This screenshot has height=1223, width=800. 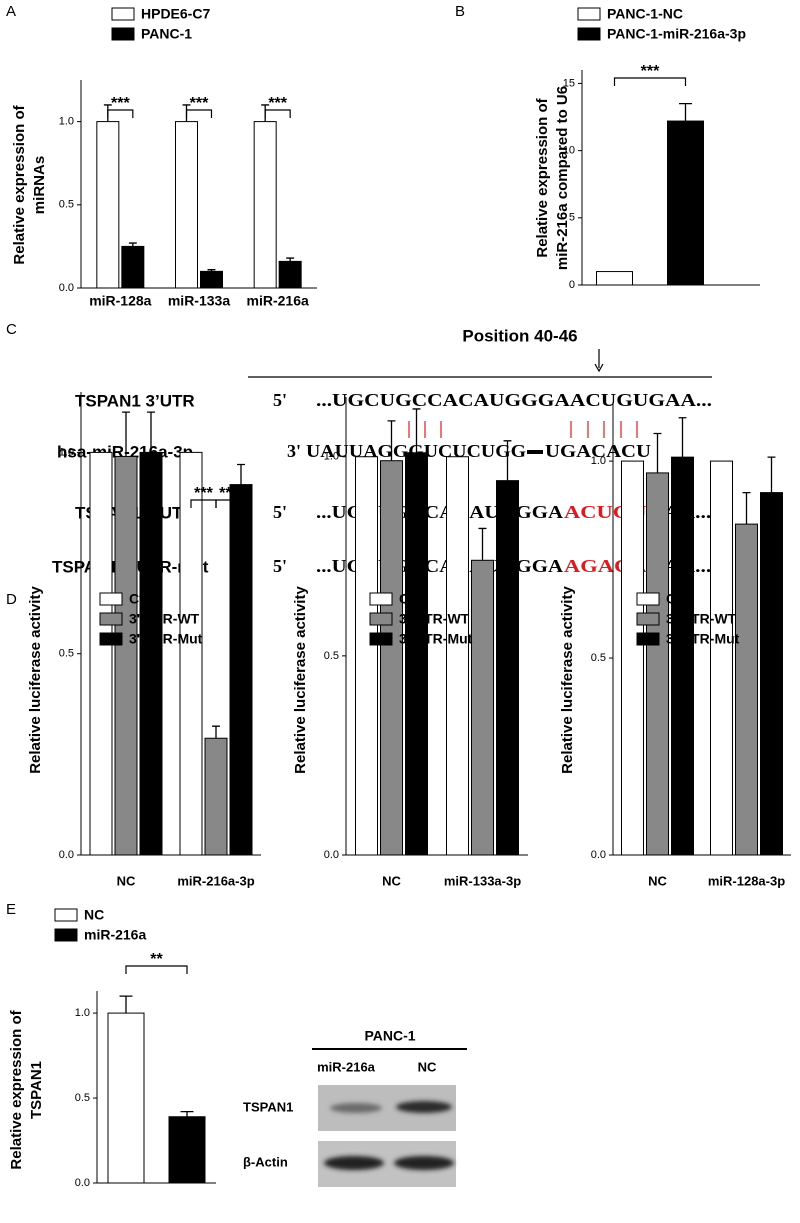 I want to click on row-name: TSPAN1 3’UTR, so click(x=135, y=400).